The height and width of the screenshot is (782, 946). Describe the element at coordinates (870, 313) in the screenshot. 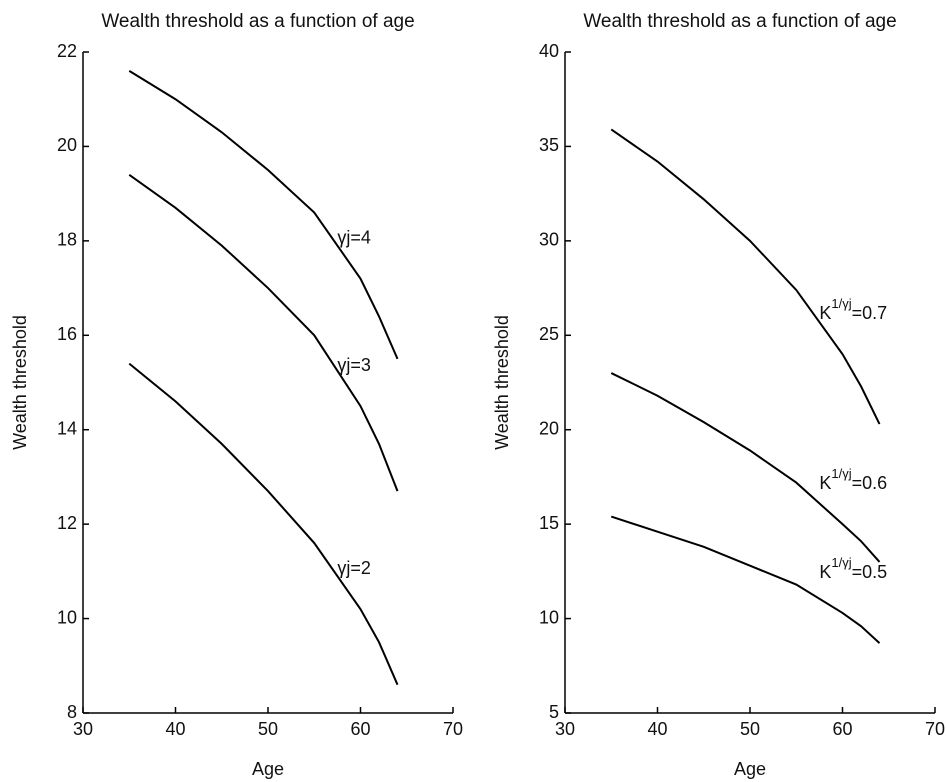

I see `label-rest: =0.7` at that location.